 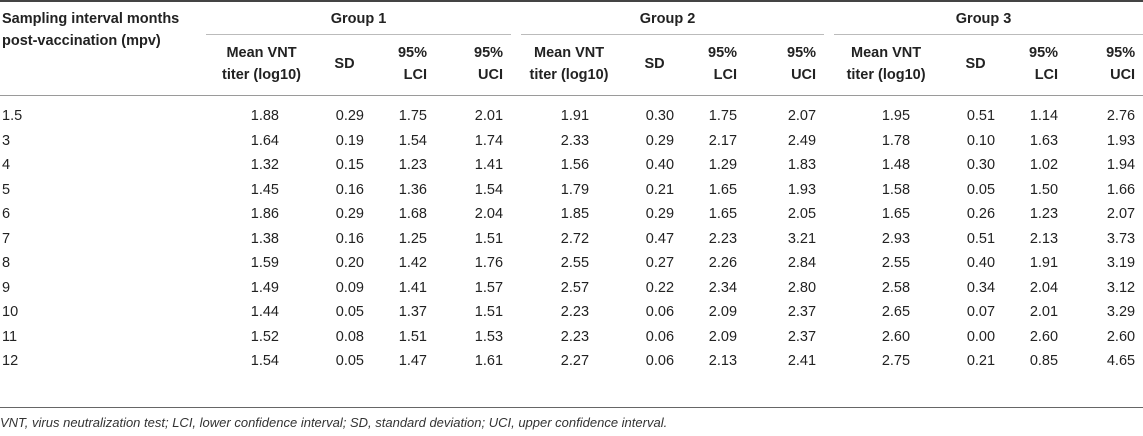 I want to click on g1-mean-cell: 1.45, so click(x=264, y=189).